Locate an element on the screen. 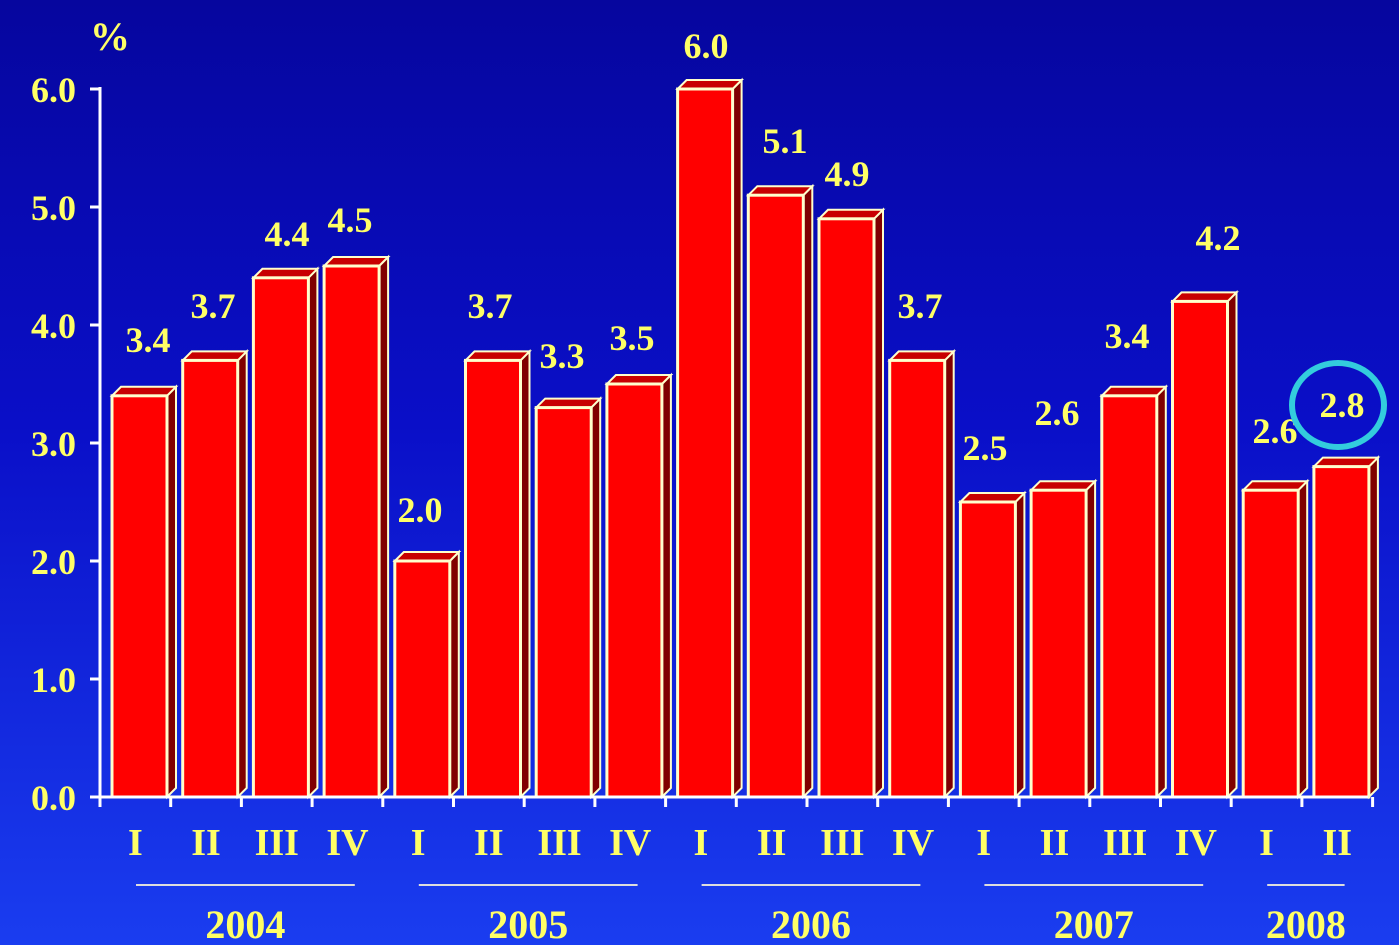 This screenshot has width=1399, height=945. data-label: 2.8 is located at coordinates (1342, 405).